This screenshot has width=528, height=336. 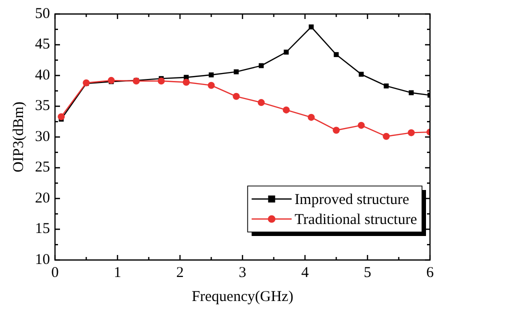 What do you see at coordinates (42, 229) in the screenshot?
I see `y-tick-label: 15` at bounding box center [42, 229].